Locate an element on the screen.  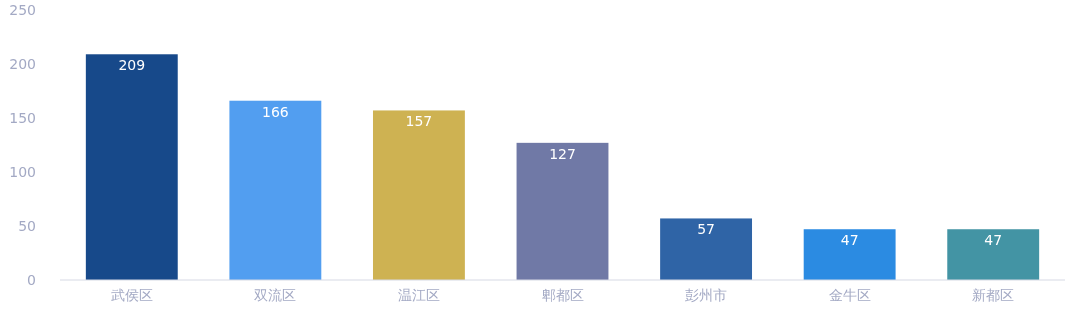
data-label: 166 is located at coordinates (275, 111).